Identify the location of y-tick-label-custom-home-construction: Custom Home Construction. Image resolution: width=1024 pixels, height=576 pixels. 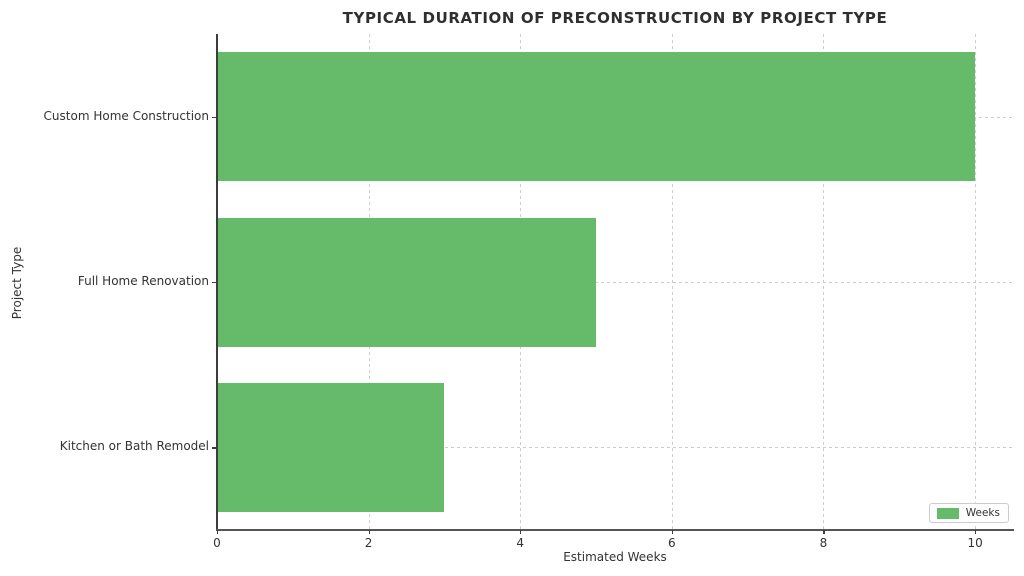
(126, 115).